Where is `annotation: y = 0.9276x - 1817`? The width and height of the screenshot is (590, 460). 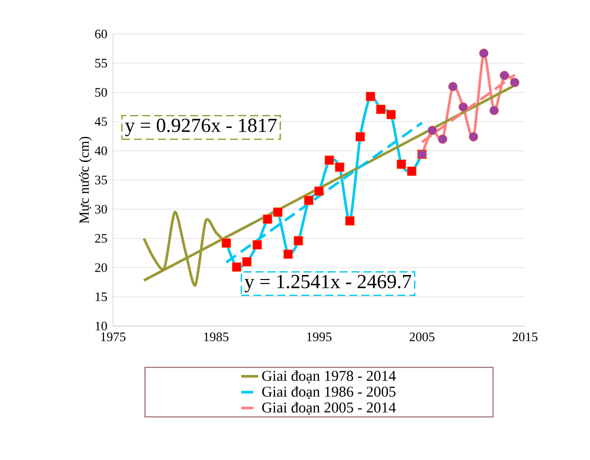
annotation: y = 0.9276x - 1817 is located at coordinates (201, 127).